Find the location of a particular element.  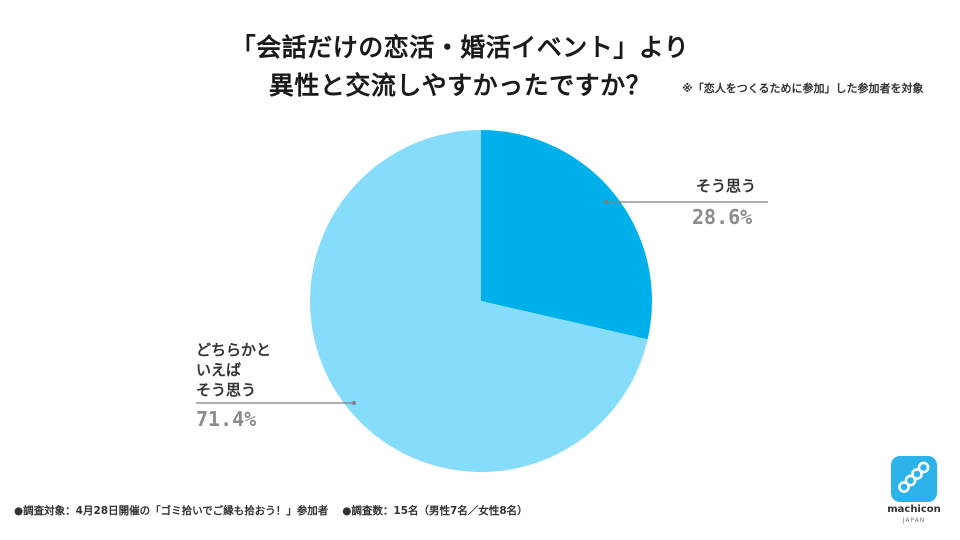

slice-label-somewhat-agree: どちらかと いえば そう思う is located at coordinates (251, 370).